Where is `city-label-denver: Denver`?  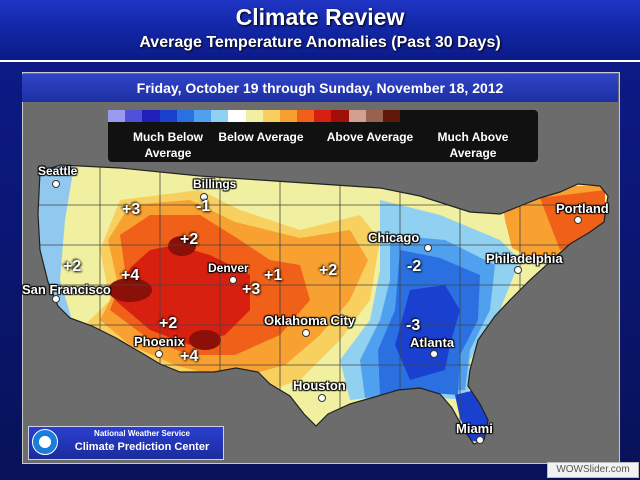 city-label-denver: Denver is located at coordinates (228, 268).